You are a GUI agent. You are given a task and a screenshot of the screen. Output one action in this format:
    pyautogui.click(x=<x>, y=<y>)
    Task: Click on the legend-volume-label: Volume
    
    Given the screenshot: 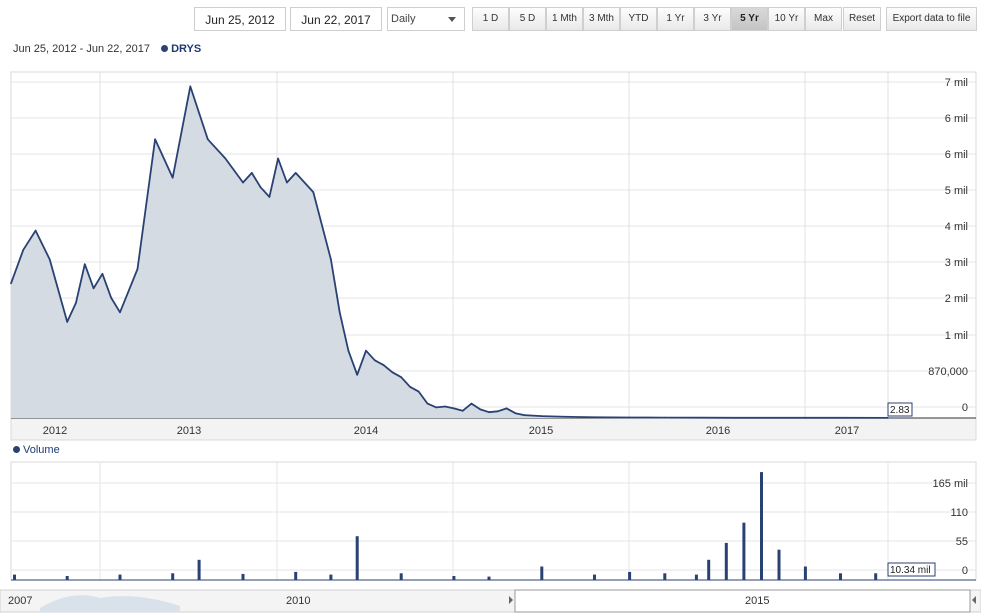 What is the action you would take?
    pyautogui.click(x=41, y=450)
    